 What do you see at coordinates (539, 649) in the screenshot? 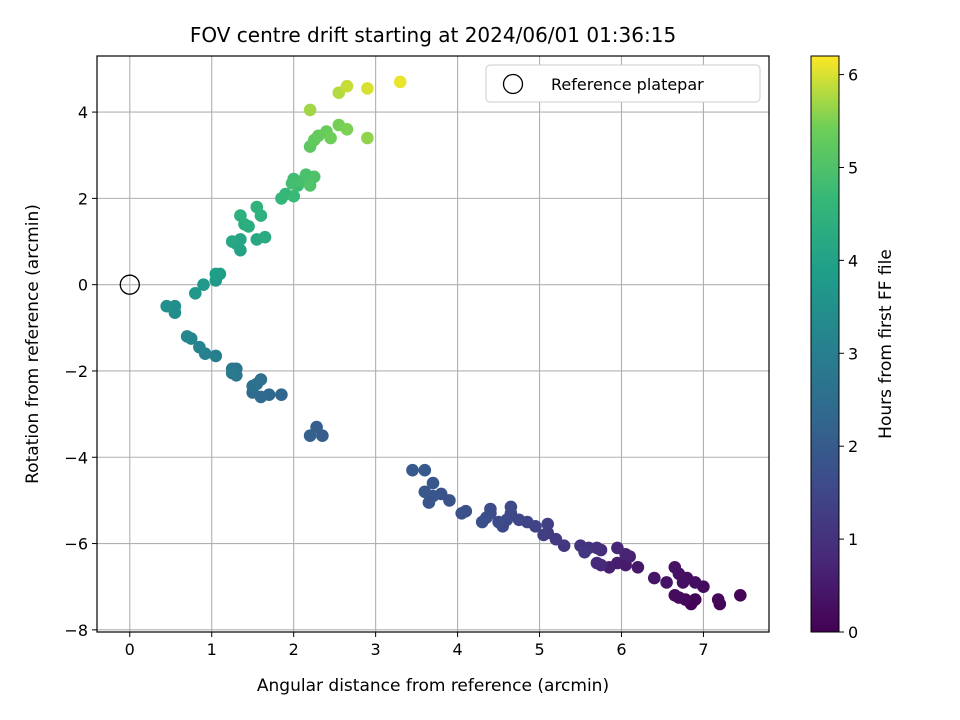
I see `x-tick-label: 5` at bounding box center [539, 649].